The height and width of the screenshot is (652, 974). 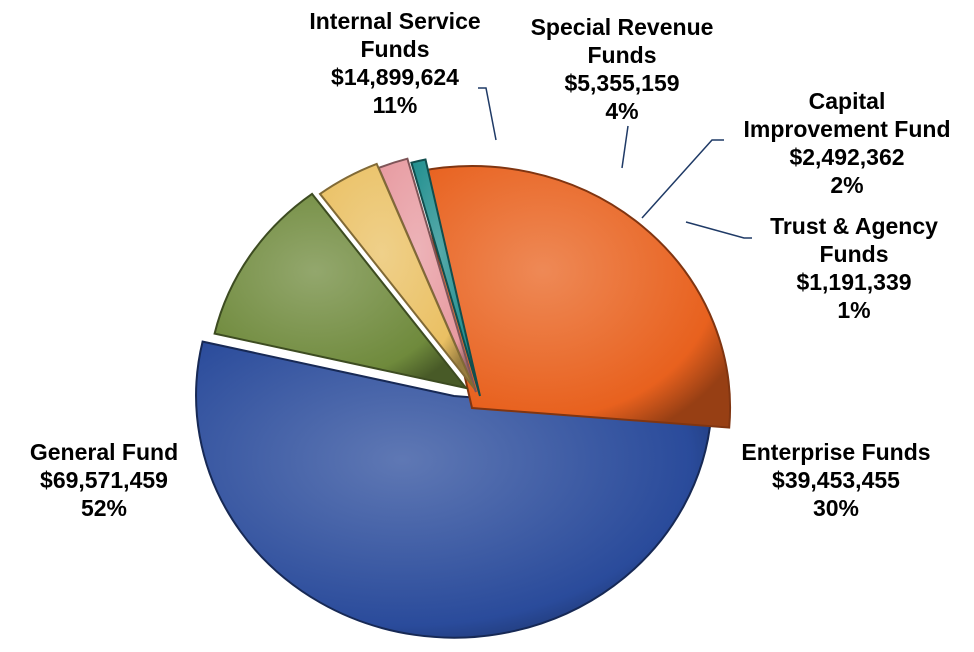 I want to click on leader-lines, so click(x=615, y=163).